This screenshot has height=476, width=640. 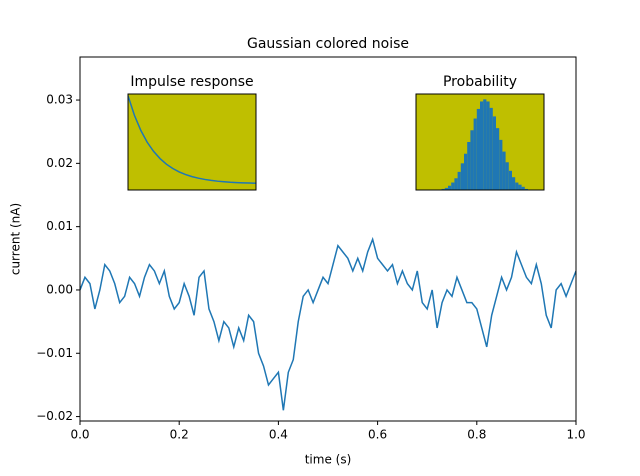 What do you see at coordinates (575, 435) in the screenshot?
I see `x-tick-label: 1.0` at bounding box center [575, 435].